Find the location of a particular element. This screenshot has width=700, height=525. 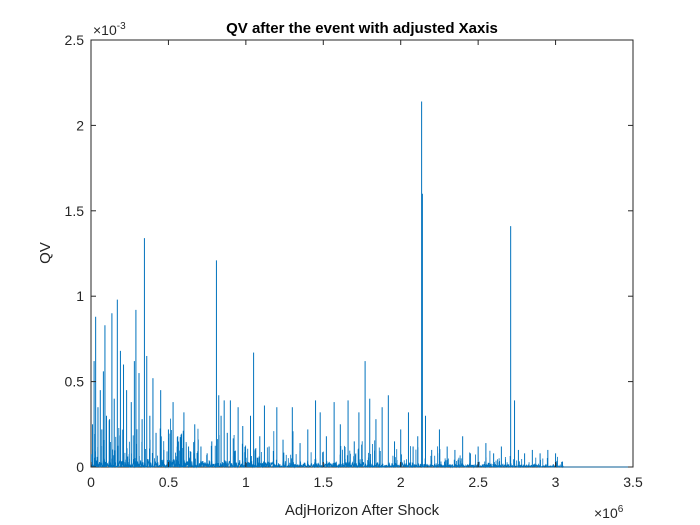

x-tick-label: 2.5 is located at coordinates (478, 482).